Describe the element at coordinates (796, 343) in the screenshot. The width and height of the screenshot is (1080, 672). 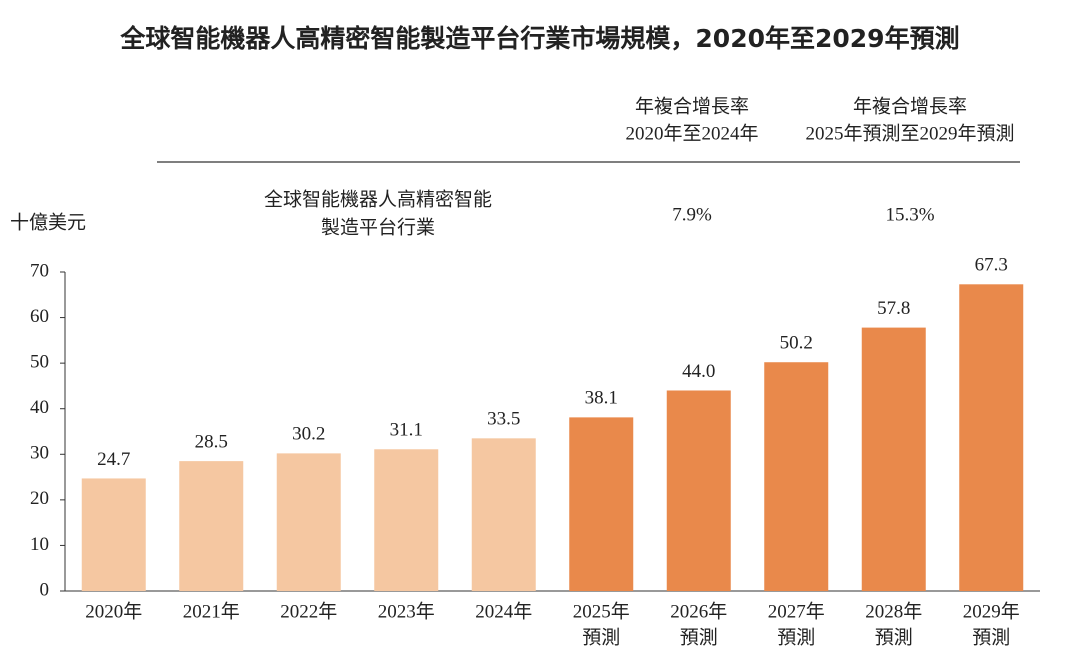
I see `value-label: 50.2` at that location.